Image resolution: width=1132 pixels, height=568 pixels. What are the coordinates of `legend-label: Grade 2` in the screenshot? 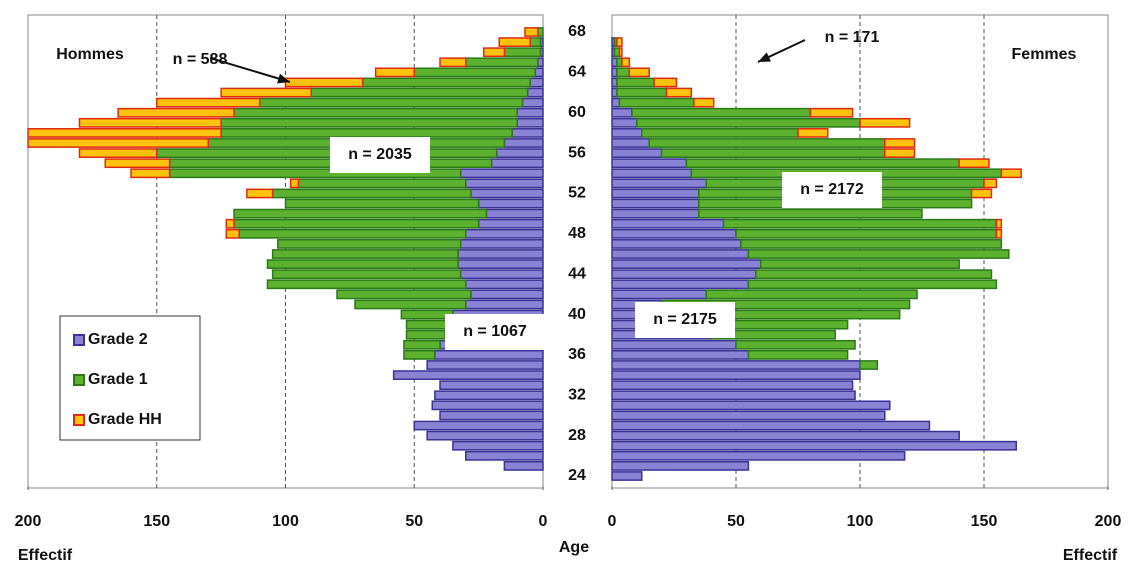 It's located at (118, 339).